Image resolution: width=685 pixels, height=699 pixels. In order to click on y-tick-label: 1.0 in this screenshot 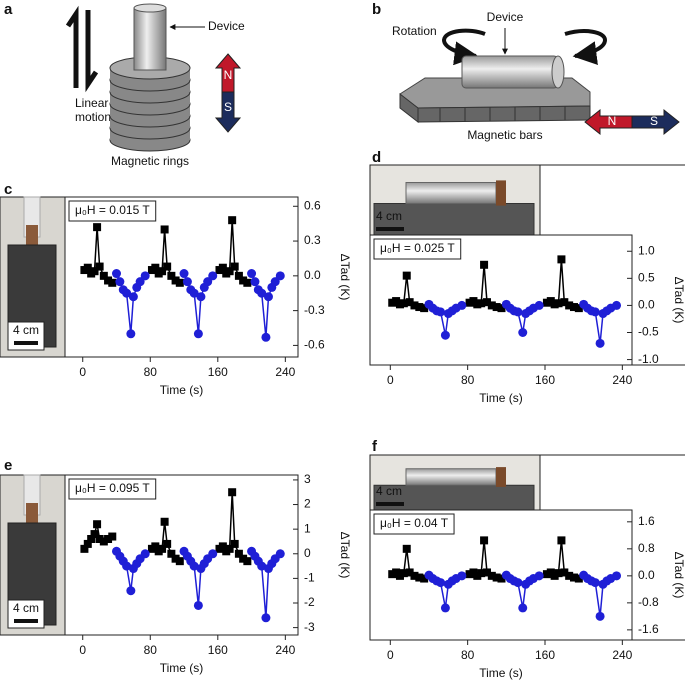, I will do `click(646, 250)`.